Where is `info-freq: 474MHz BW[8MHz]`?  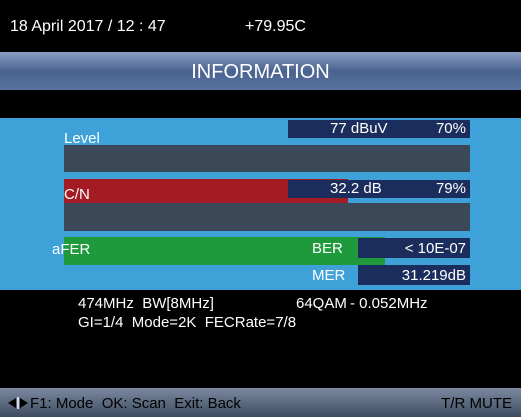 info-freq: 474MHz BW[8MHz] is located at coordinates (146, 303).